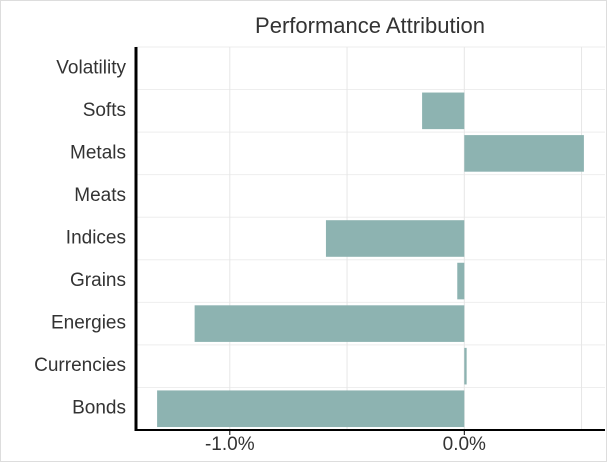 This screenshot has width=607, height=462. Describe the element at coordinates (104, 110) in the screenshot. I see `y-tick-label: Softs` at that location.